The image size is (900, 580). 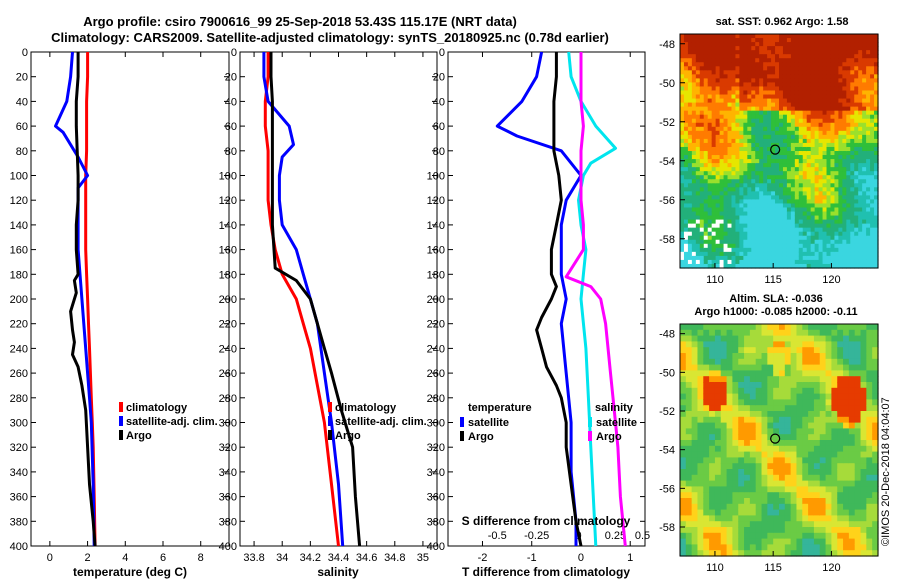 What do you see at coordinates (228, 325) in the screenshot?
I see `salinity-ytick-label: 220` at bounding box center [228, 325].